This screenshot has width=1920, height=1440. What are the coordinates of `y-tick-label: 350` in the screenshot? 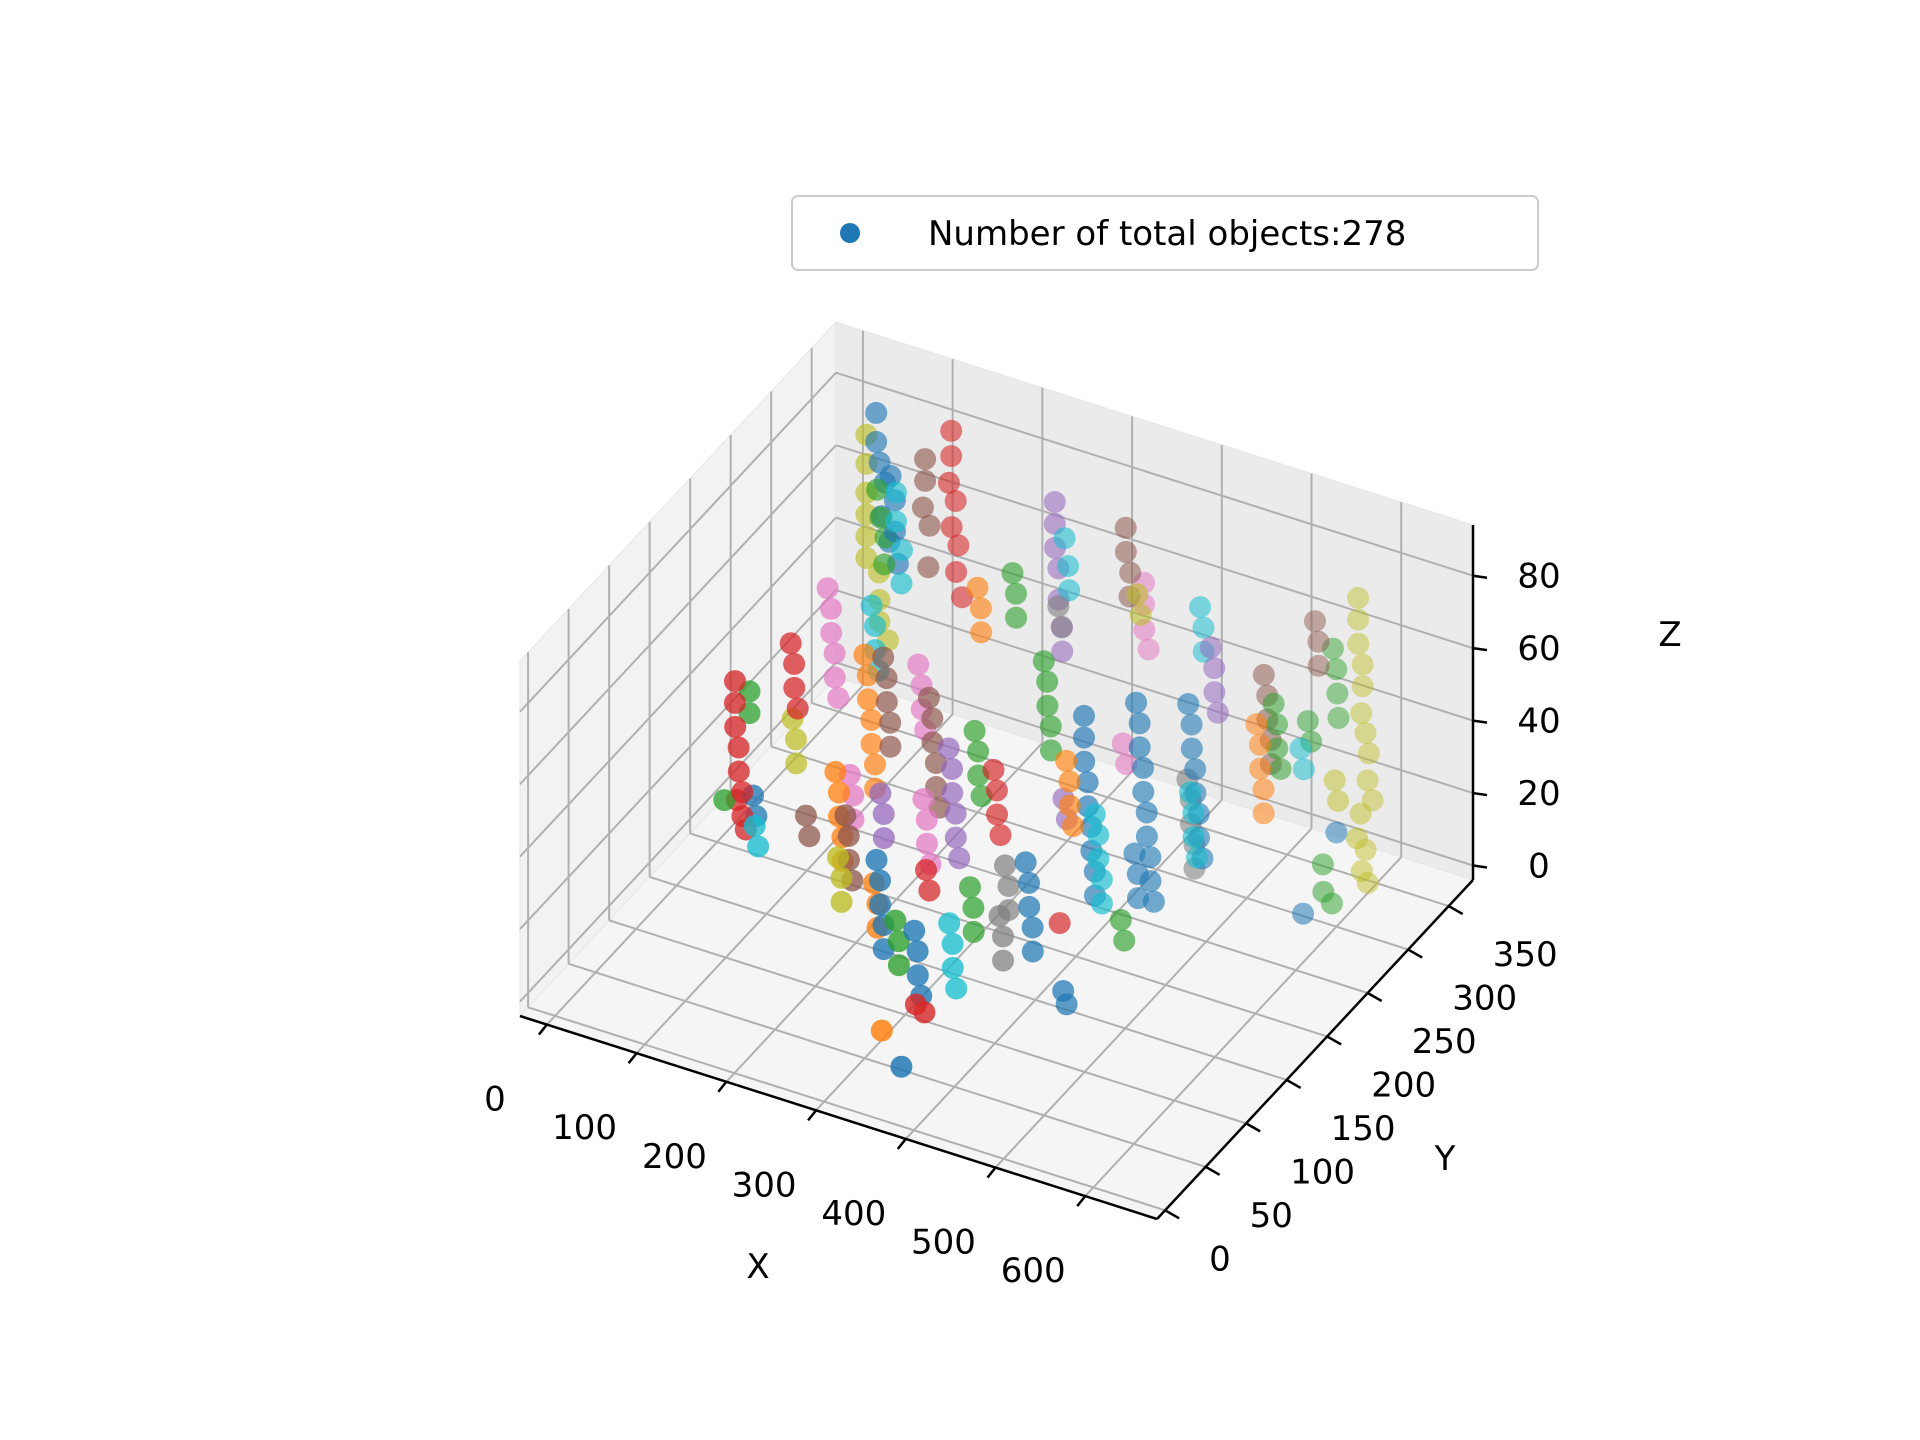 It's located at (1525, 955).